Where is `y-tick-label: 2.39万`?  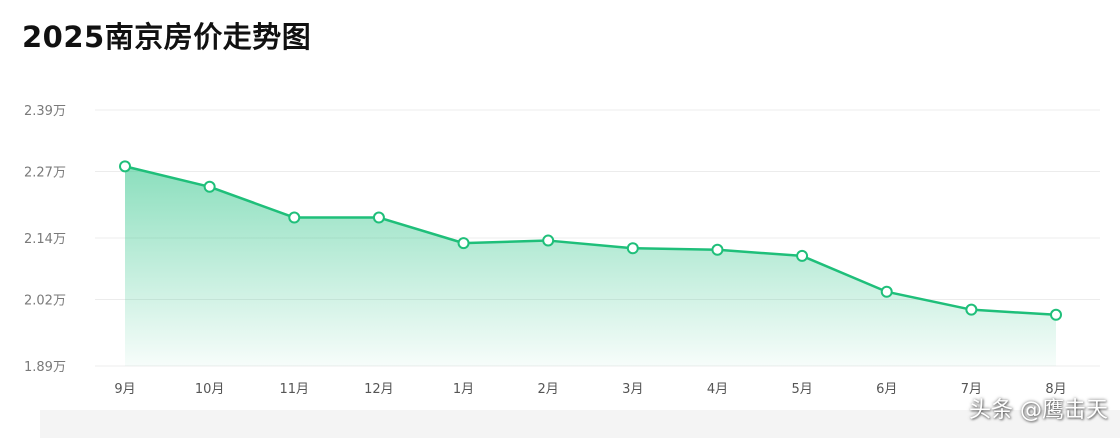 y-tick-label: 2.39万 is located at coordinates (45, 111).